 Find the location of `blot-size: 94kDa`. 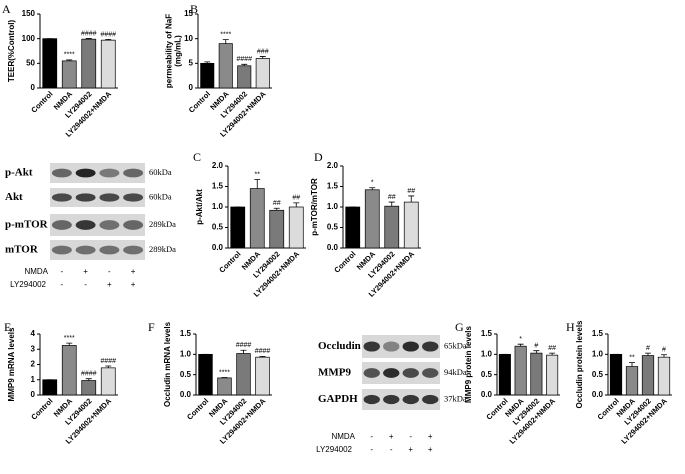

blot-size: 94kDa is located at coordinates (455, 372).